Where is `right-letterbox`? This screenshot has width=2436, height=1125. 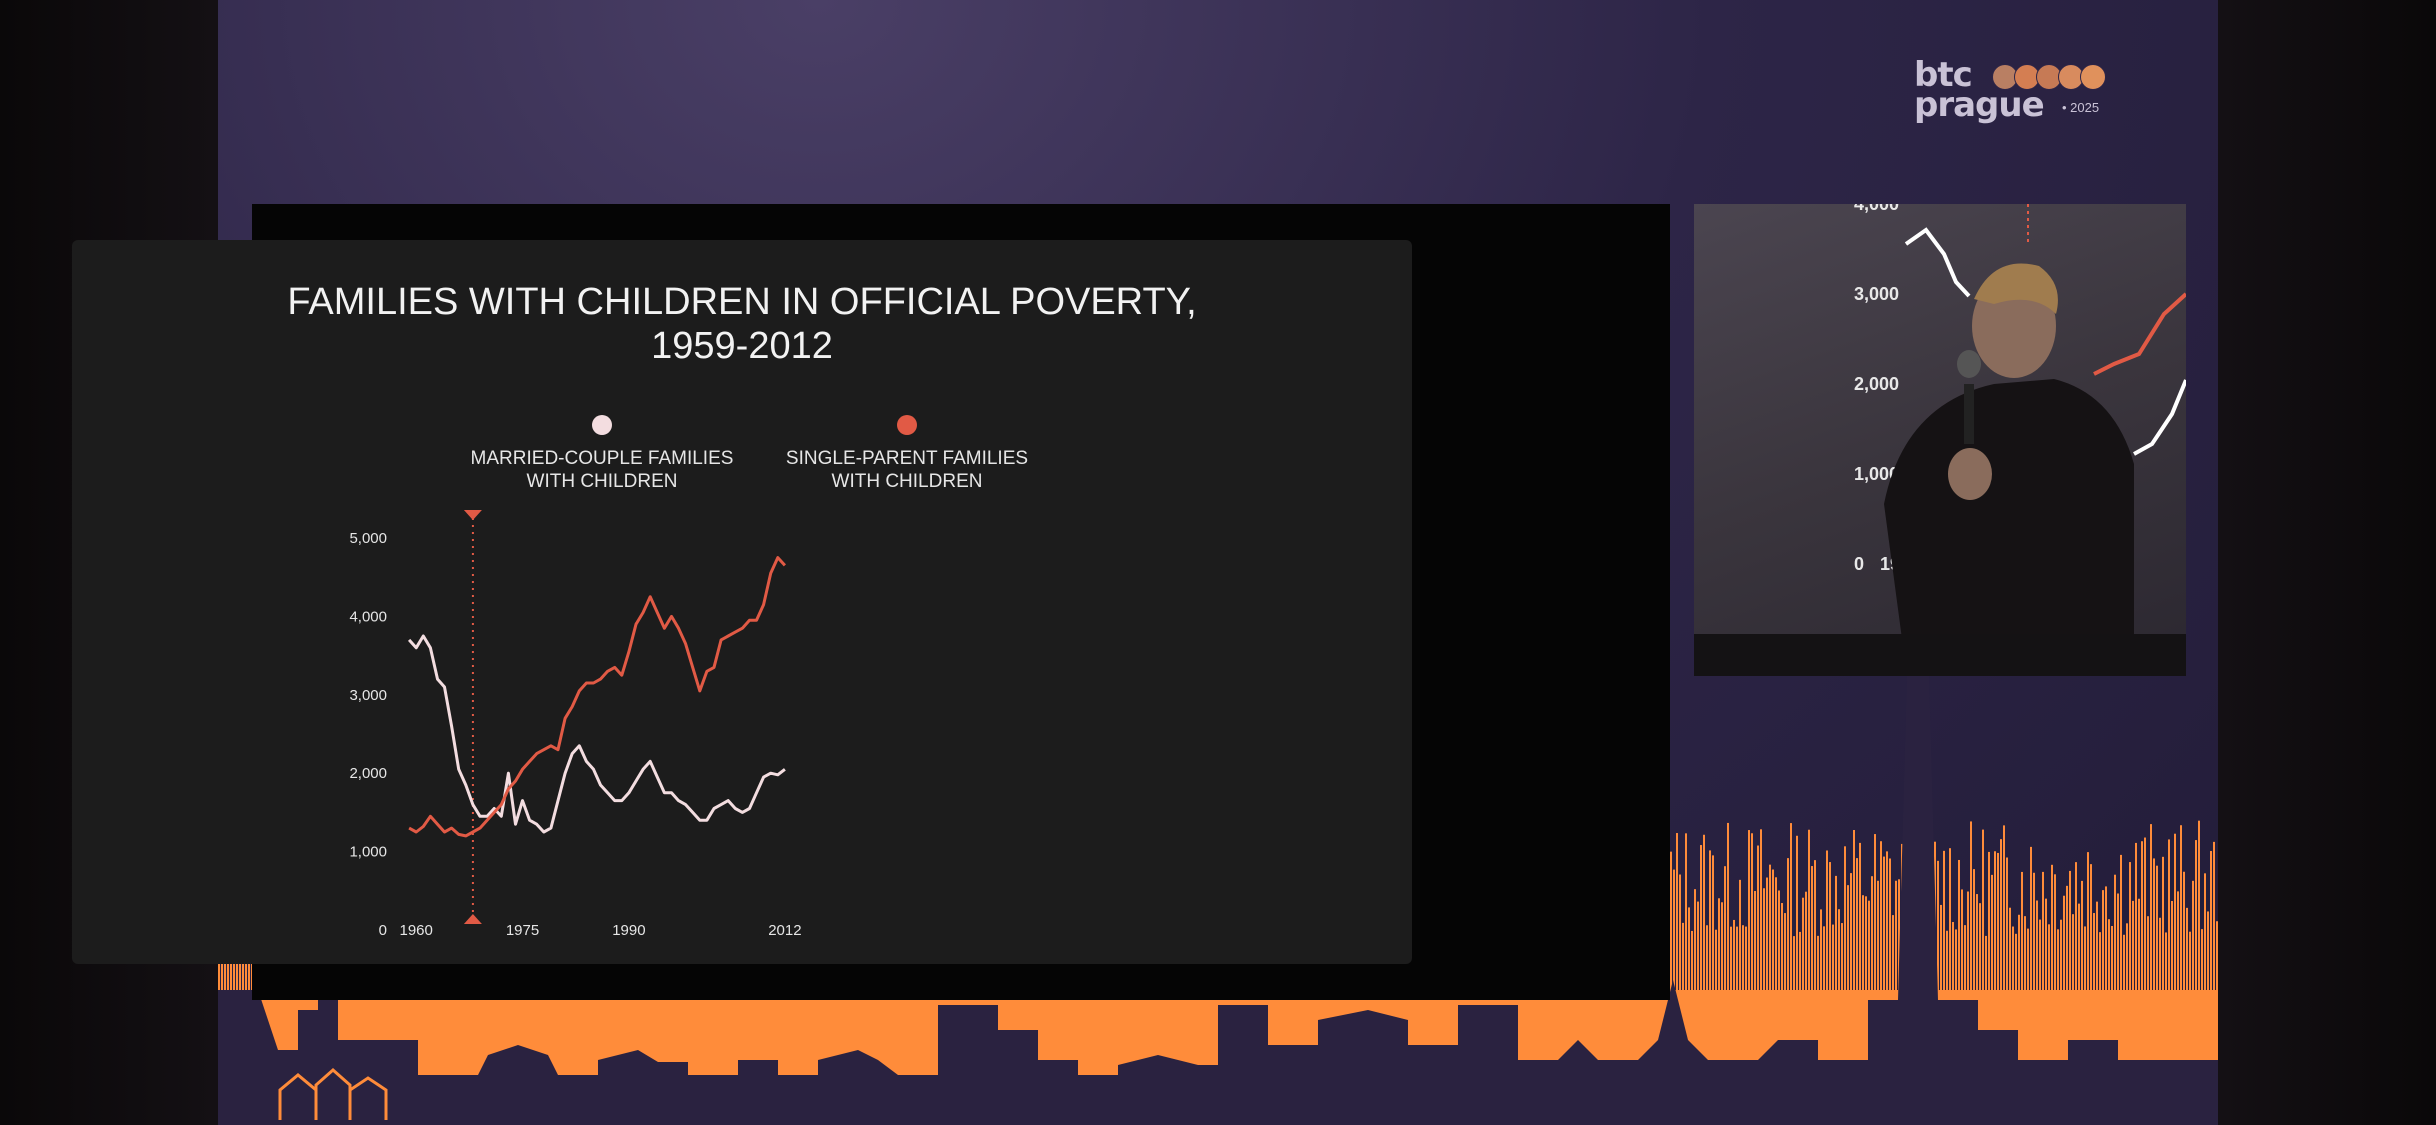
right-letterbox is located at coordinates (2327, 562).